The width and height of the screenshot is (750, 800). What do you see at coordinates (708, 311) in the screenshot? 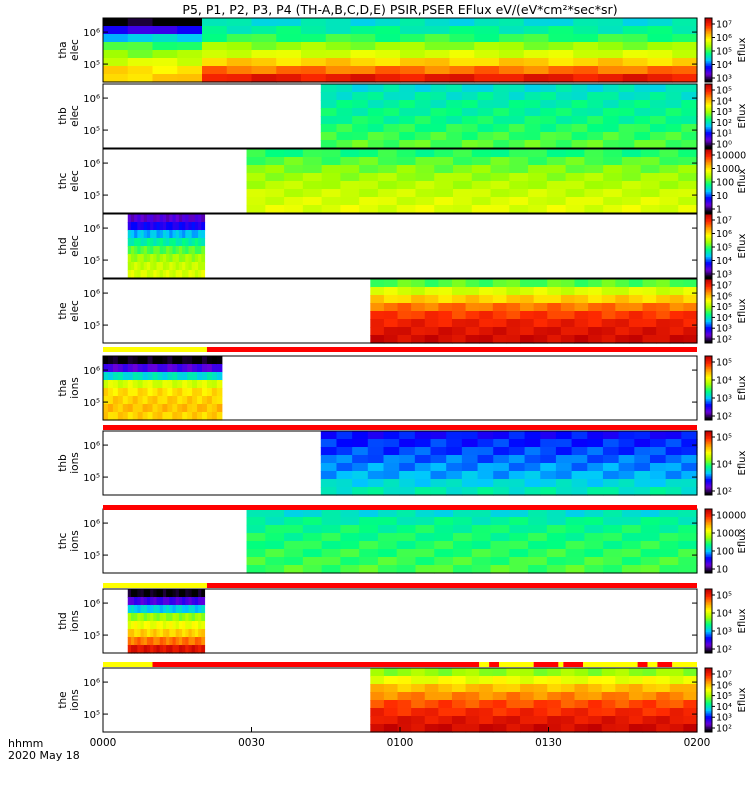
I see `colorbar-frame` at bounding box center [708, 311].